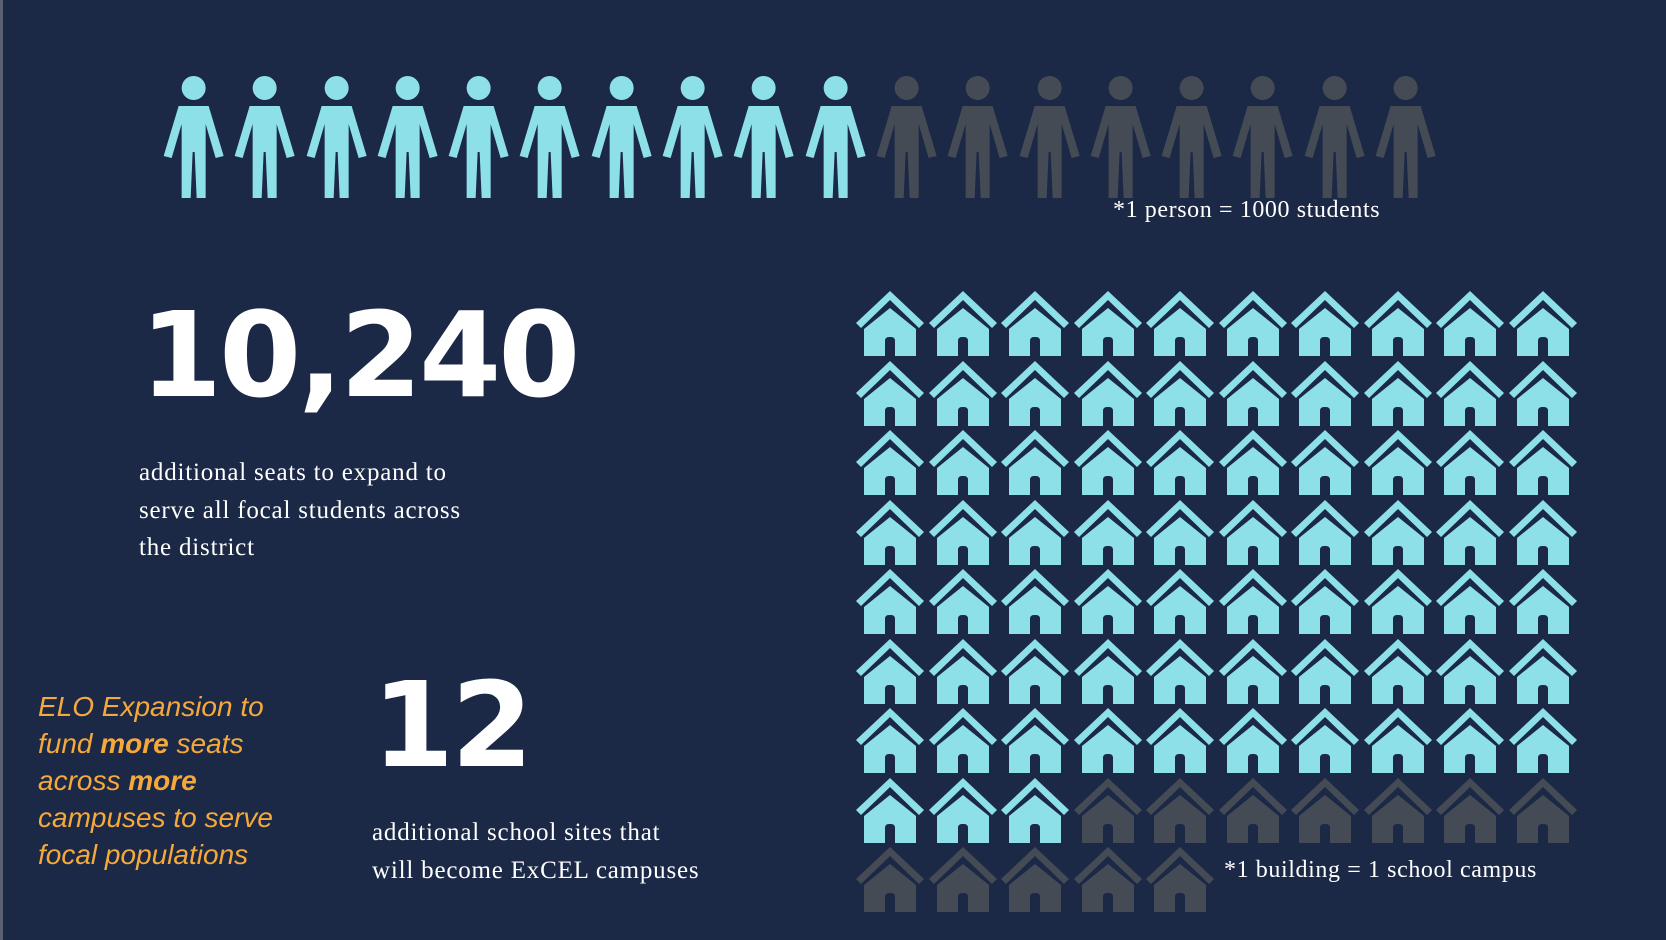 This screenshot has height=940, width=1666. I want to click on sites-desc-line: additional school sites that, so click(516, 832).